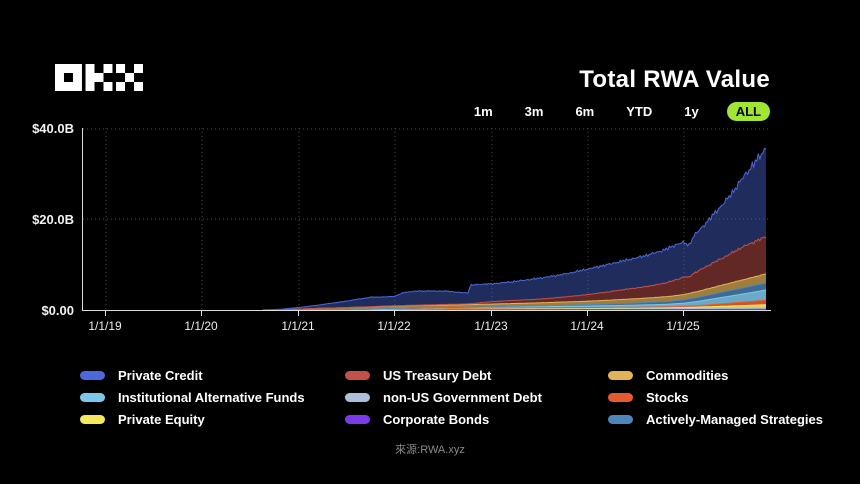  I want to click on range-6m: 6m, so click(584, 111).